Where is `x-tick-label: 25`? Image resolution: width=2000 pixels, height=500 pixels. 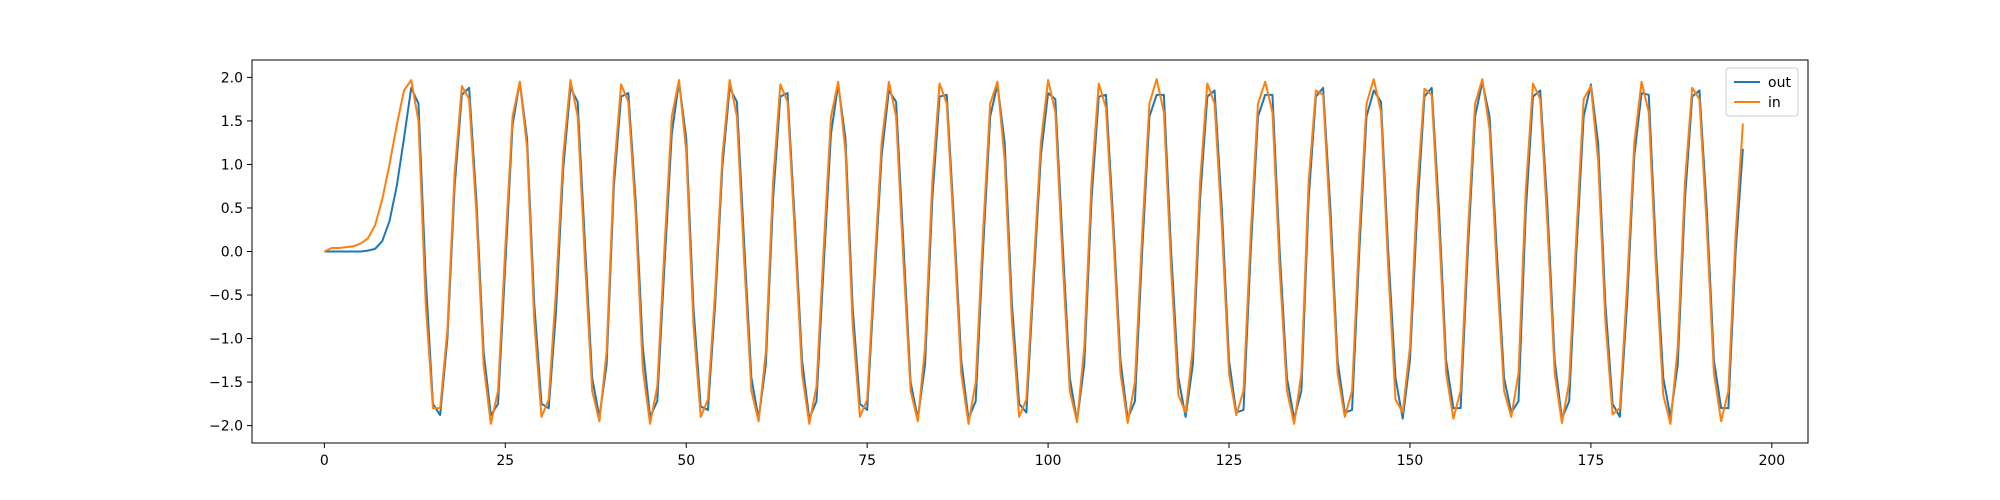 x-tick-label: 25 is located at coordinates (505, 461).